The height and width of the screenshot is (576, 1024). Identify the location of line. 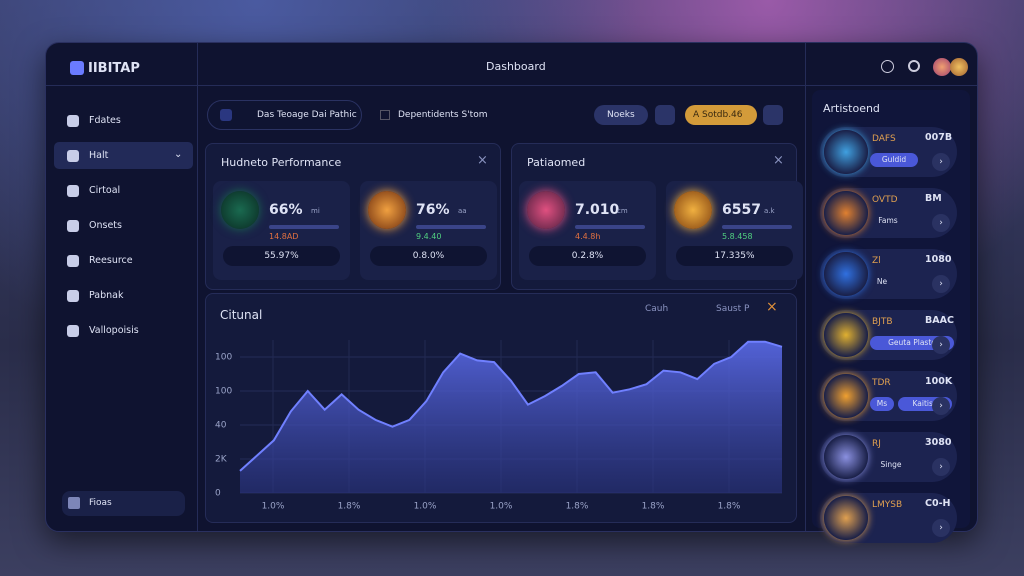
(511, 406).